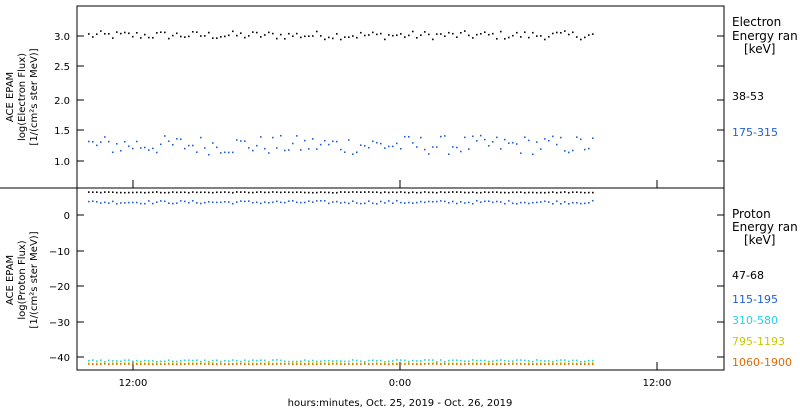 The width and height of the screenshot is (800, 410). What do you see at coordinates (34, 279) in the screenshot?
I see `proton-ylabel-line-3: [1/(cm²s ster MeV)]` at bounding box center [34, 279].